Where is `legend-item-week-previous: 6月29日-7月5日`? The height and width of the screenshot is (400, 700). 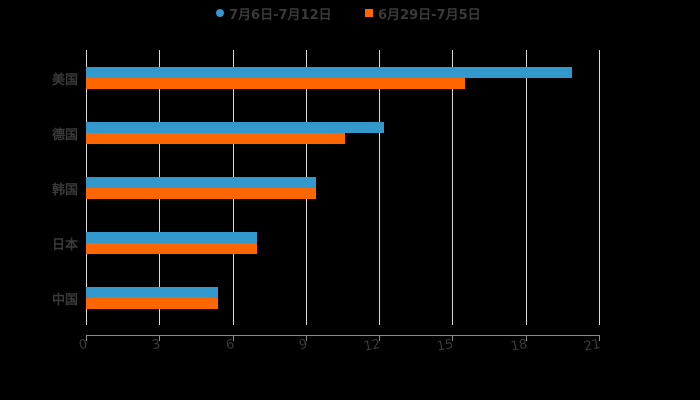
legend-item-week-previous: 6月29日-7月5日 is located at coordinates (423, 13).